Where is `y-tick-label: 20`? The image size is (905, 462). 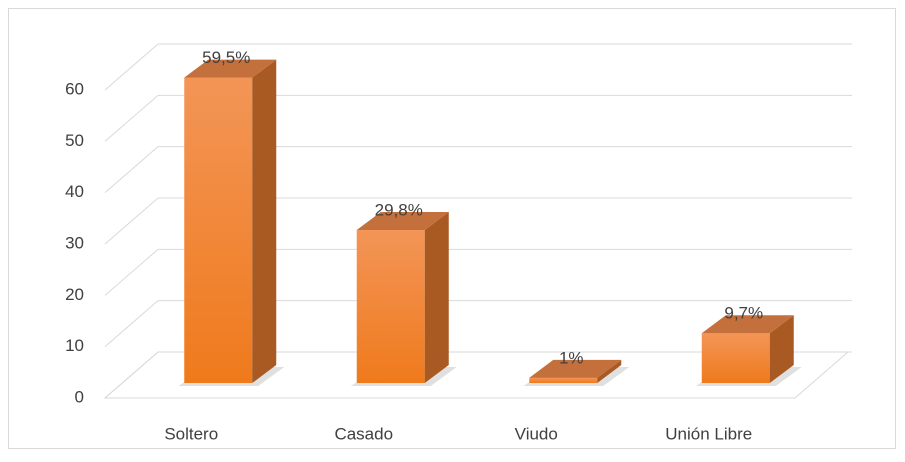 y-tick-label: 20 is located at coordinates (74, 294).